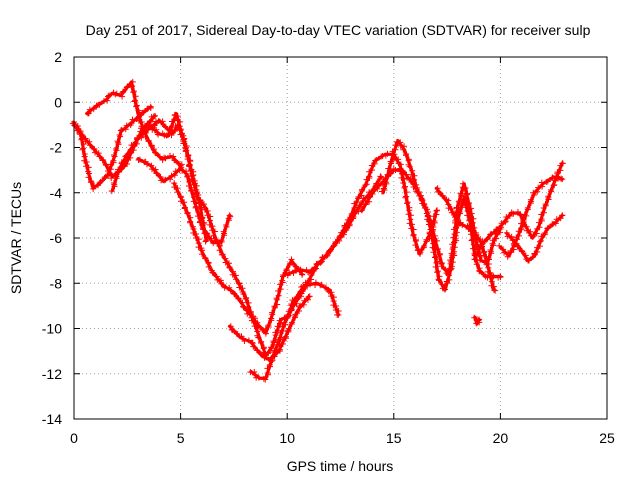  What do you see at coordinates (181, 438) in the screenshot?
I see `x-tick-label: 5` at bounding box center [181, 438].